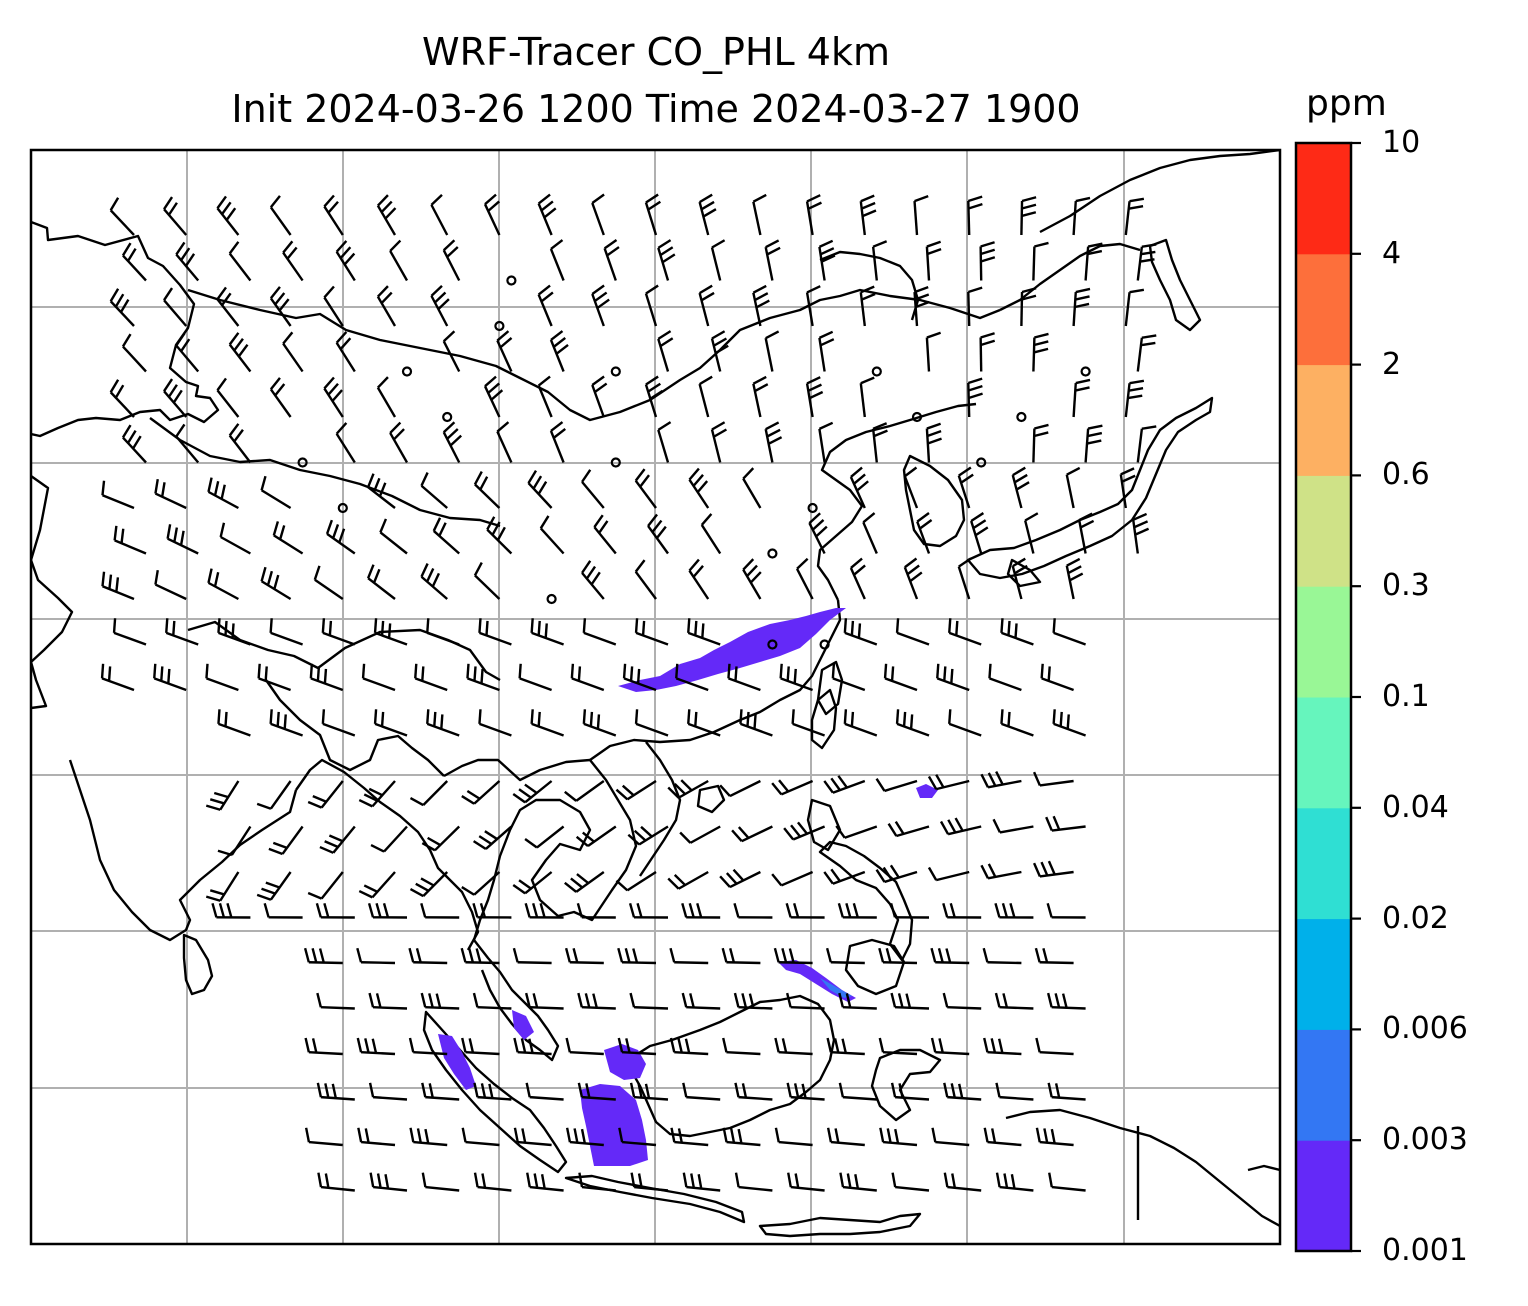  Describe the element at coordinates (1175, 285) in the screenshot. I see `coastline-hokkaido` at that location.